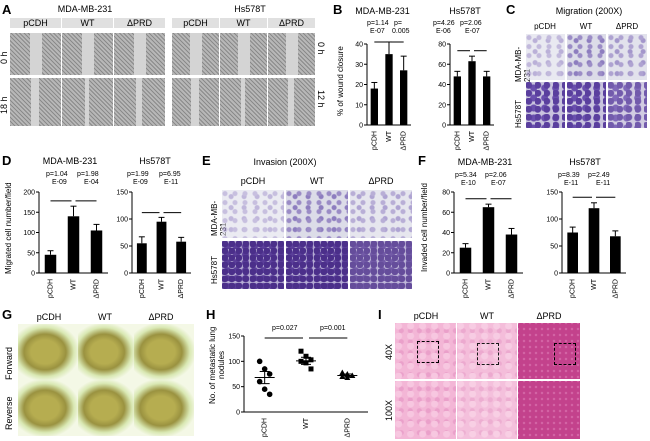  Describe the element at coordinates (569, 175) in the screenshot. I see `panel-f-c2-p1: p=8.39` at that location.